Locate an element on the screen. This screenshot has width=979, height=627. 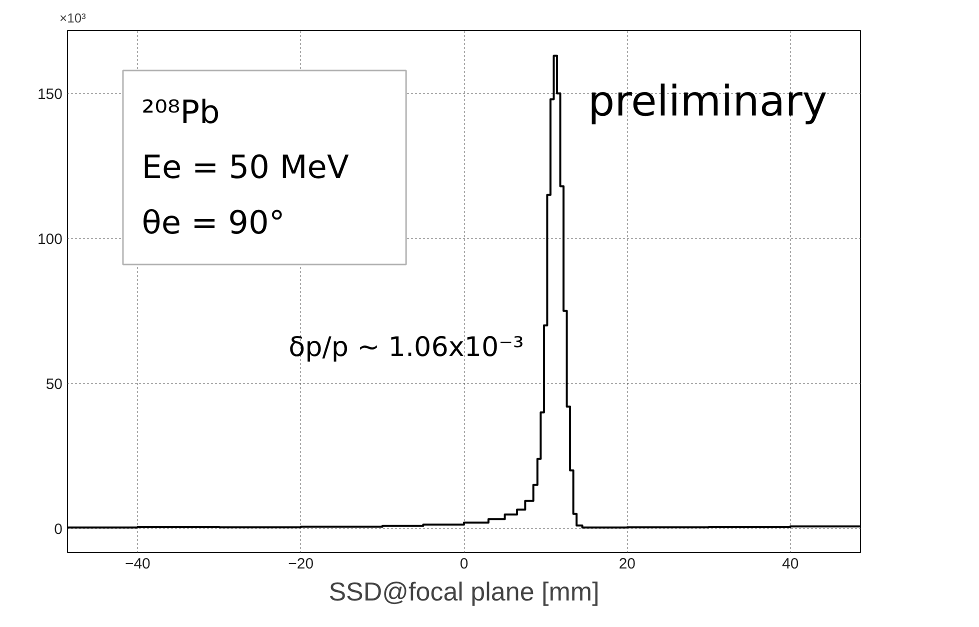
annotation: preliminary is located at coordinates (708, 101).